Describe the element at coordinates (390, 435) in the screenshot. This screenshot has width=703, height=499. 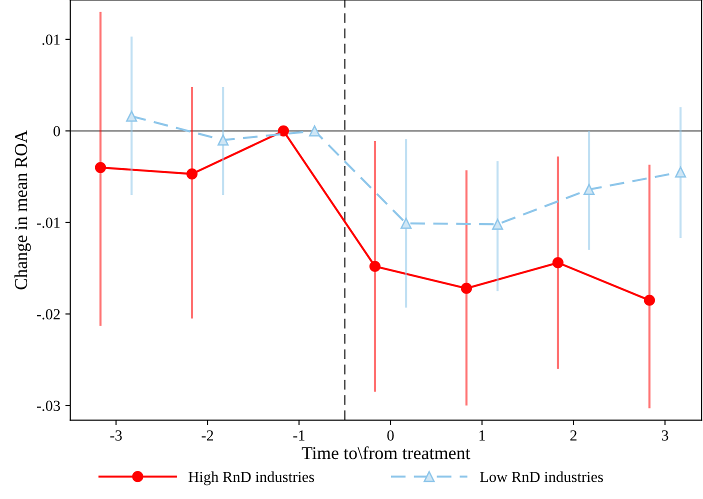
I see `x-tick-label: 0` at that location.